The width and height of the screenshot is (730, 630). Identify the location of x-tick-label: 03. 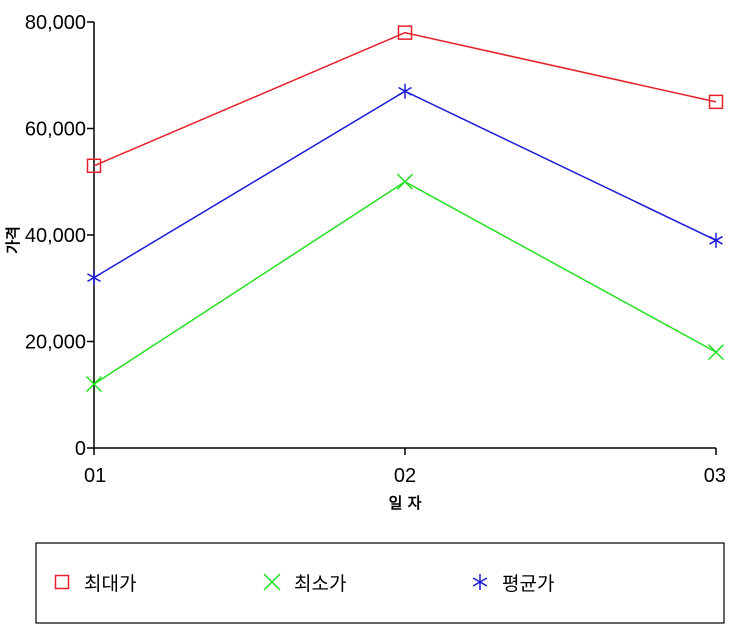
(715, 476).